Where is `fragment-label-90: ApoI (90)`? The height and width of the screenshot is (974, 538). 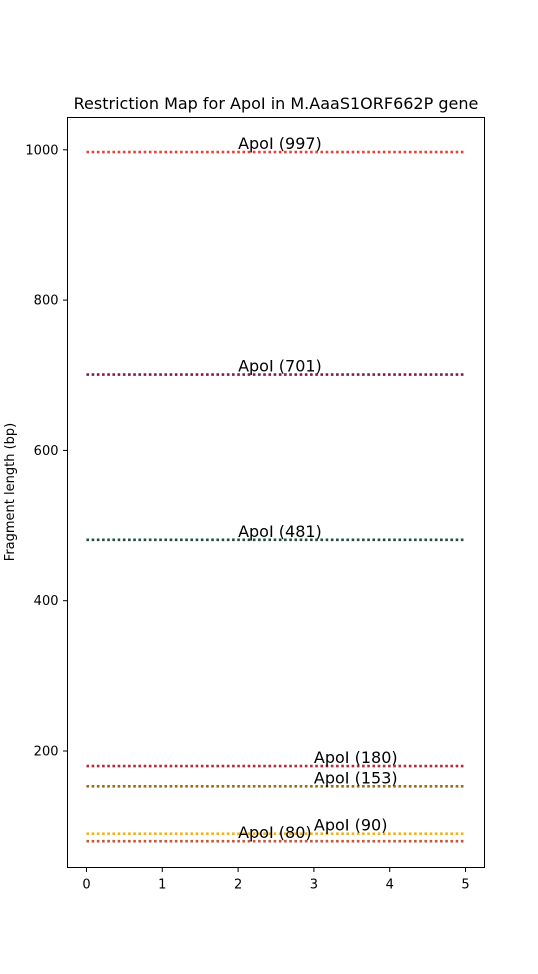
fragment-label-90: ApoI (90) is located at coordinates (351, 825).